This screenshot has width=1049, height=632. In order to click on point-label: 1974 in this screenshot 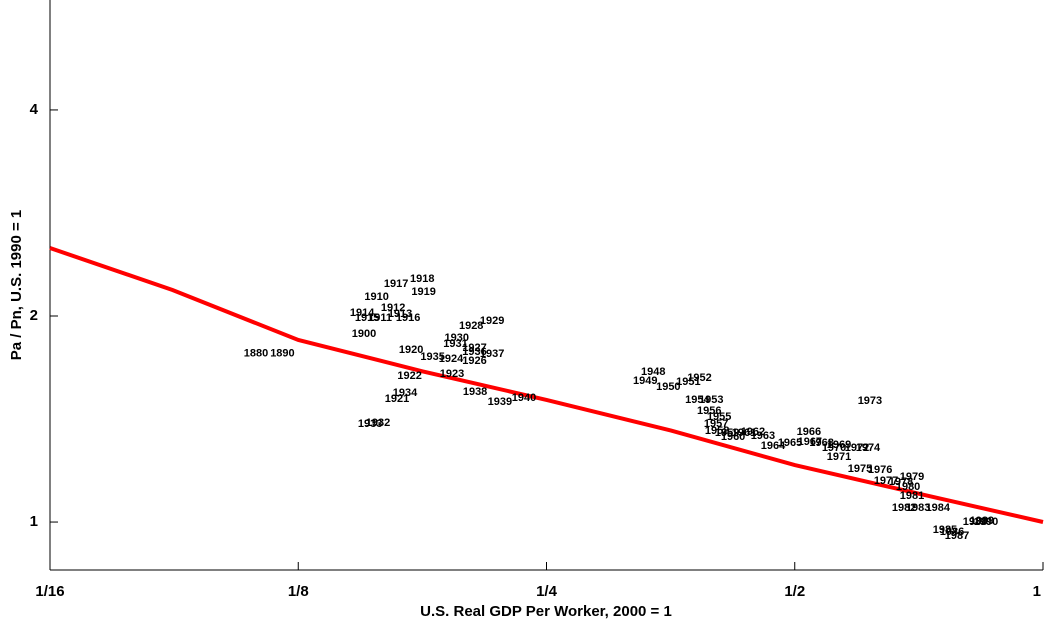, I will do `click(868, 448)`.